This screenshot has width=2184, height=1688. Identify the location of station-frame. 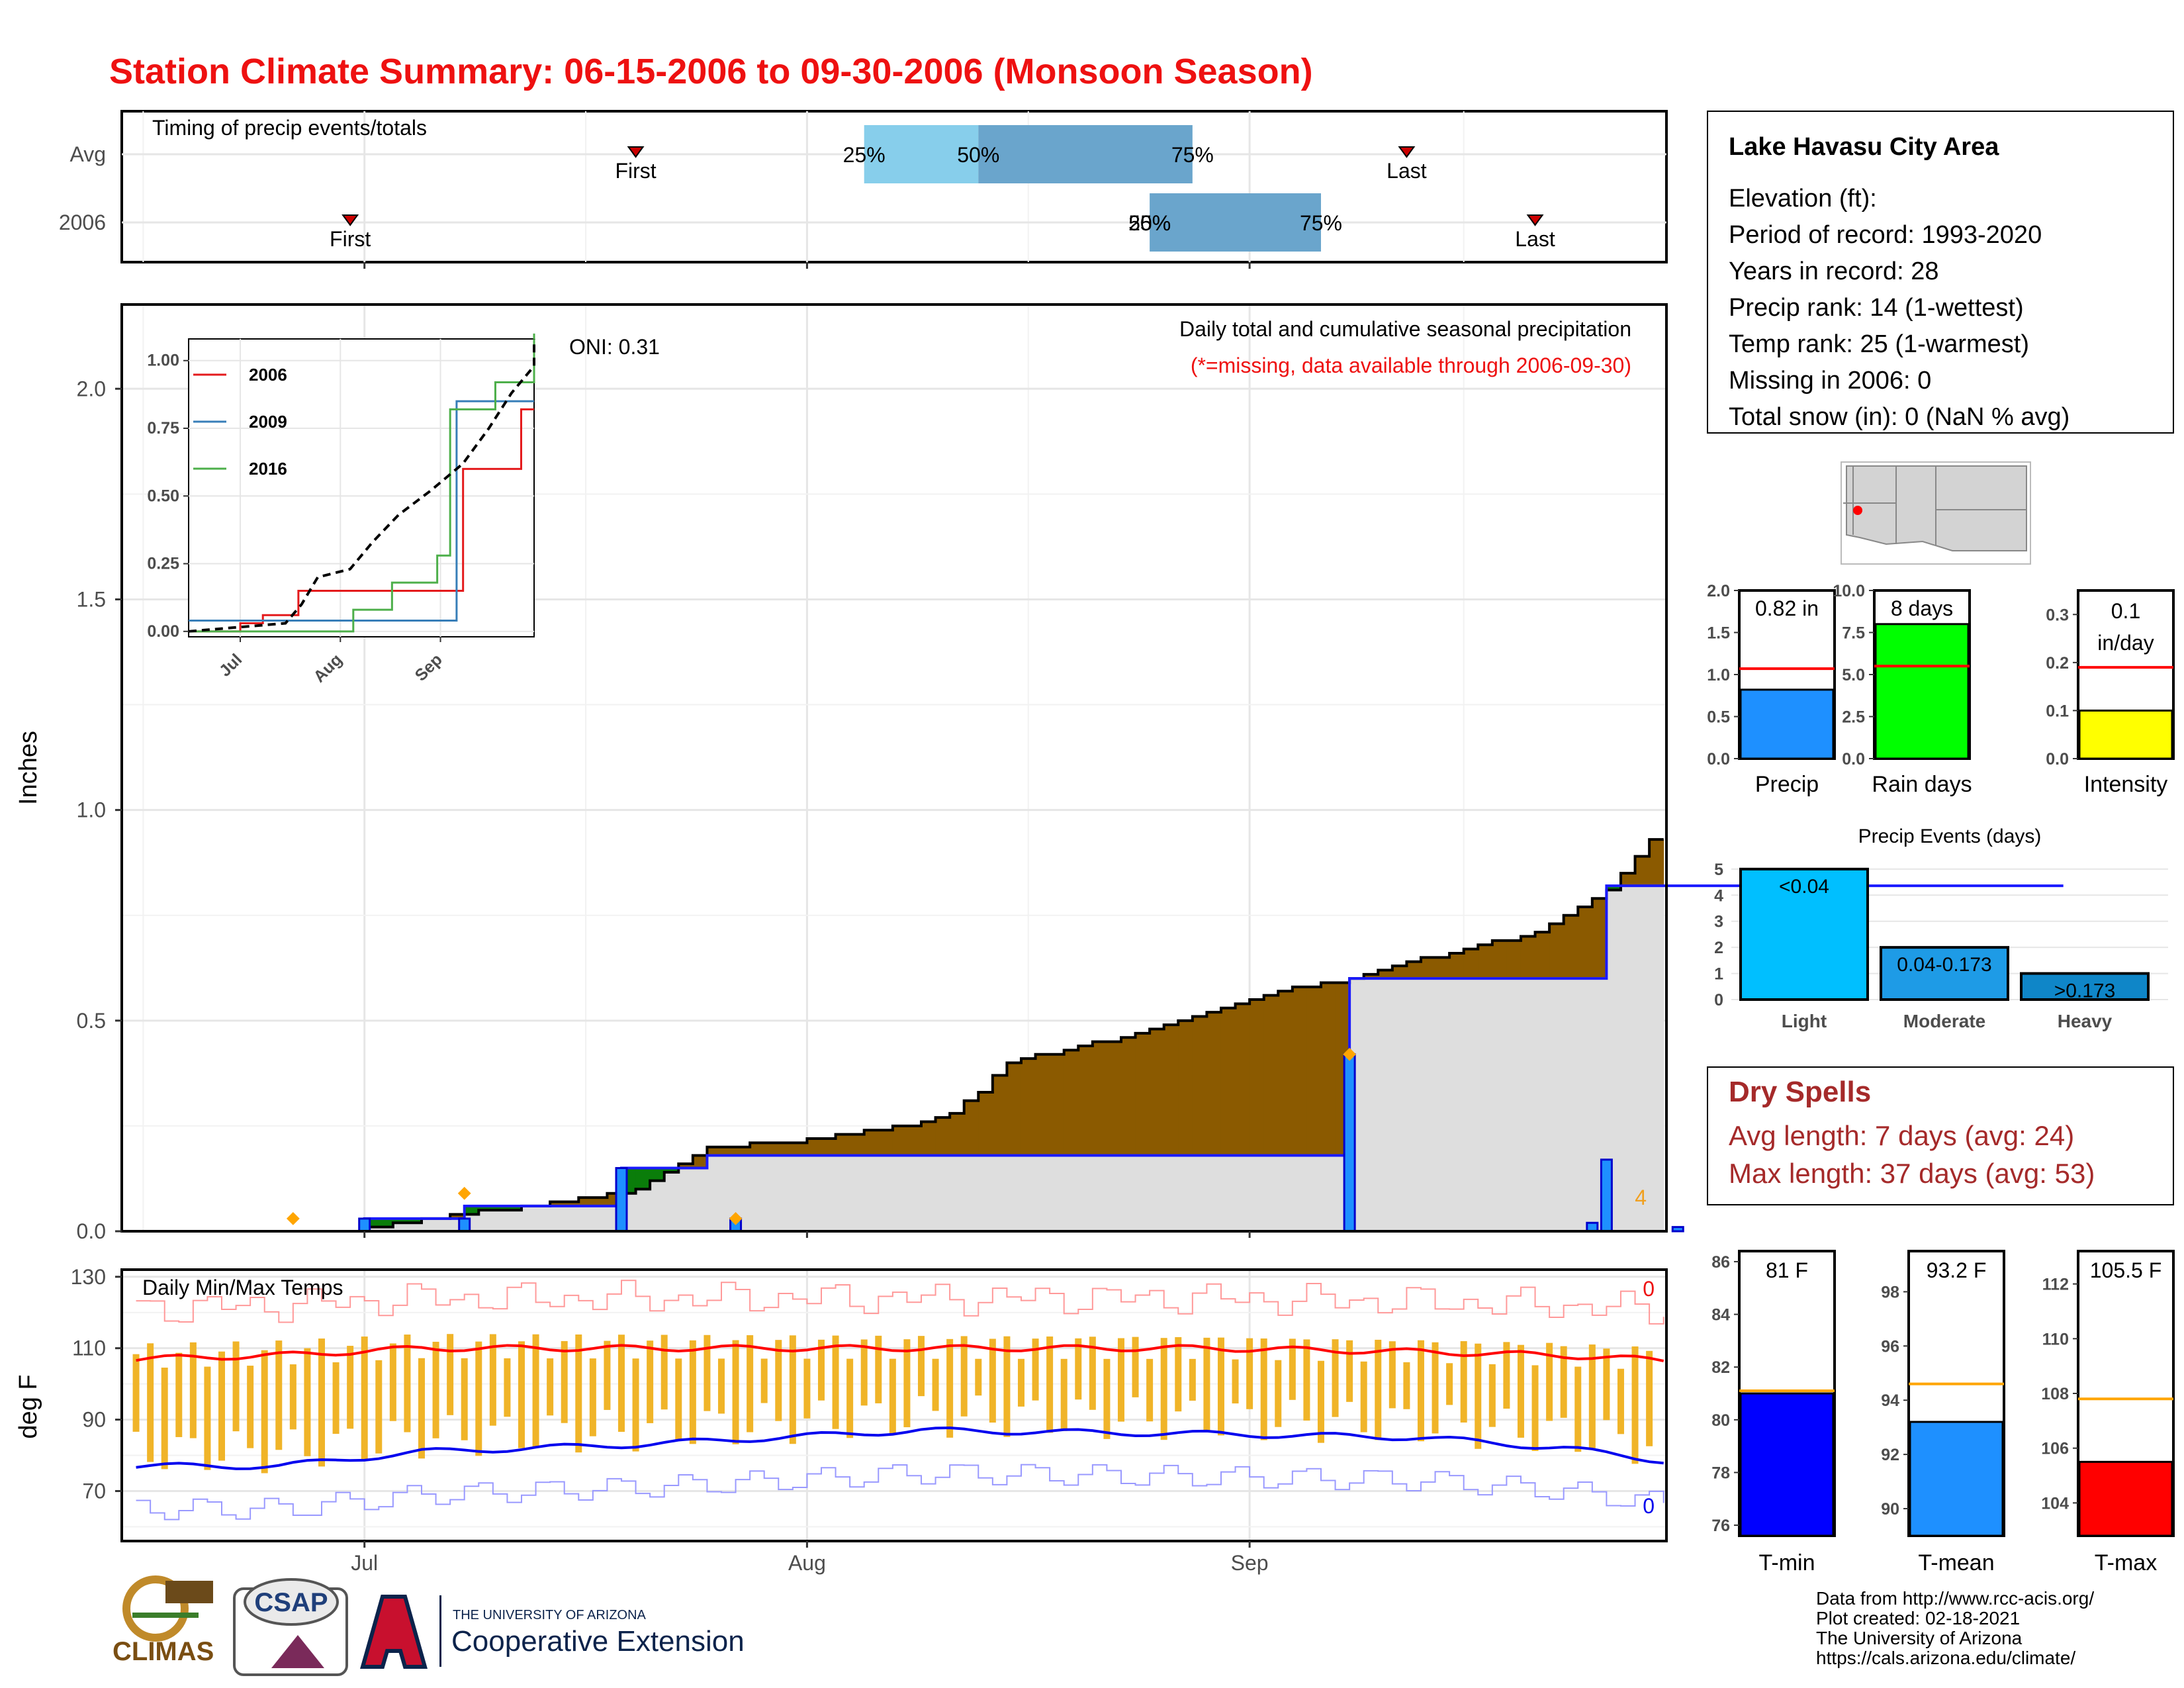
(1940, 272).